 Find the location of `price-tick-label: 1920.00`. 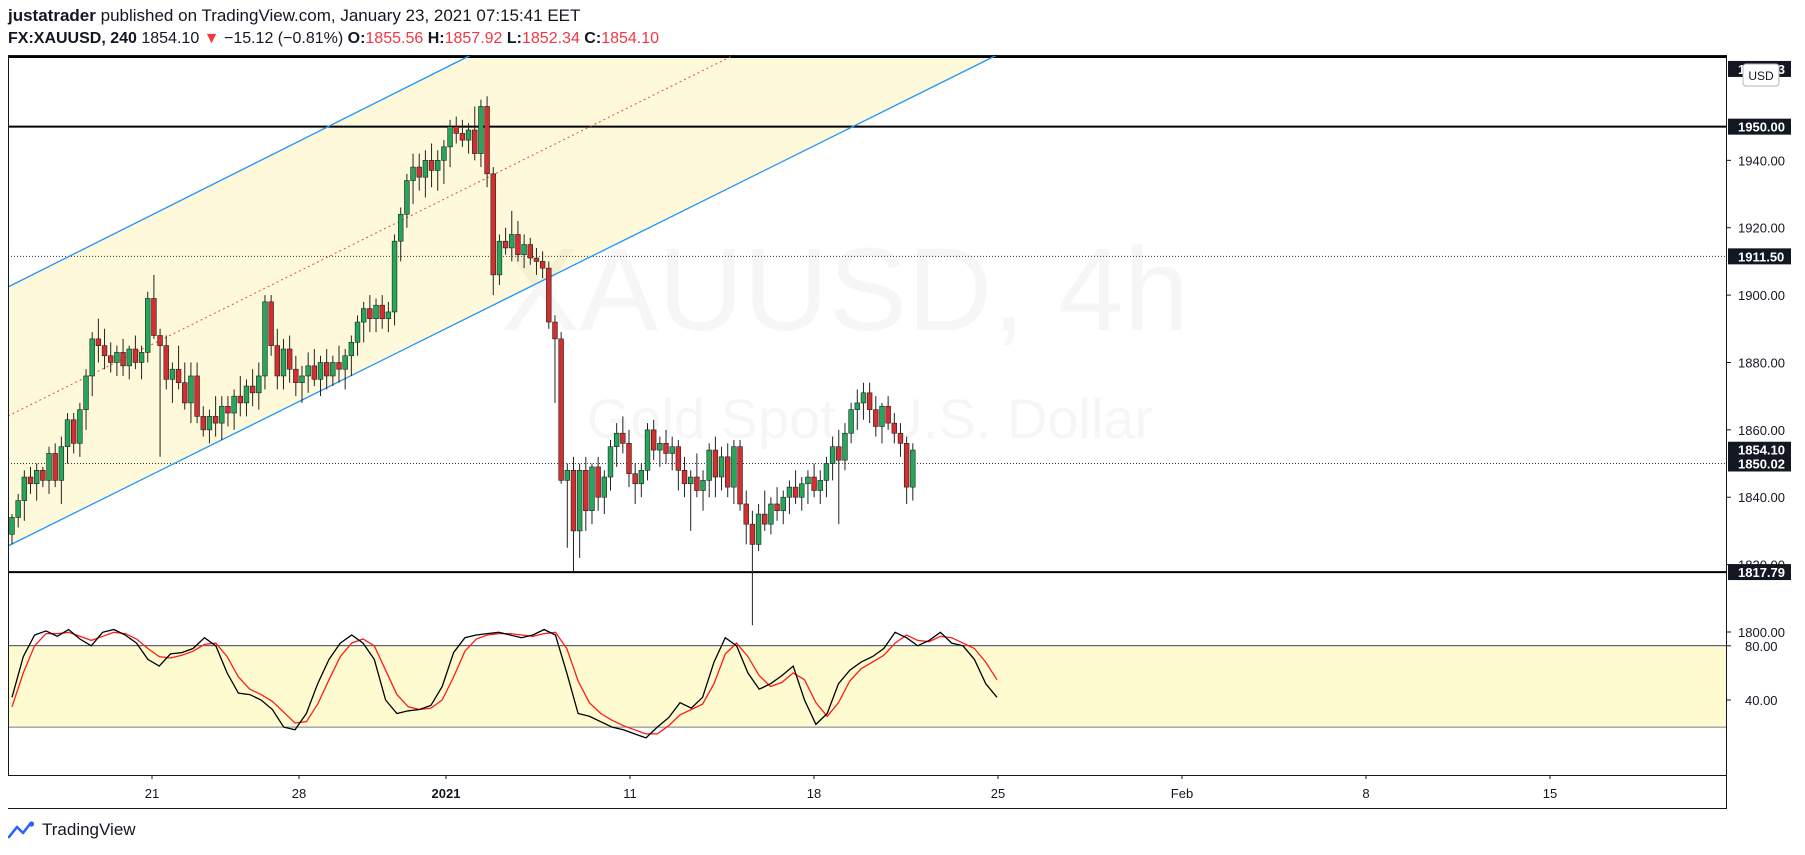

price-tick-label: 1920.00 is located at coordinates (1761, 228).